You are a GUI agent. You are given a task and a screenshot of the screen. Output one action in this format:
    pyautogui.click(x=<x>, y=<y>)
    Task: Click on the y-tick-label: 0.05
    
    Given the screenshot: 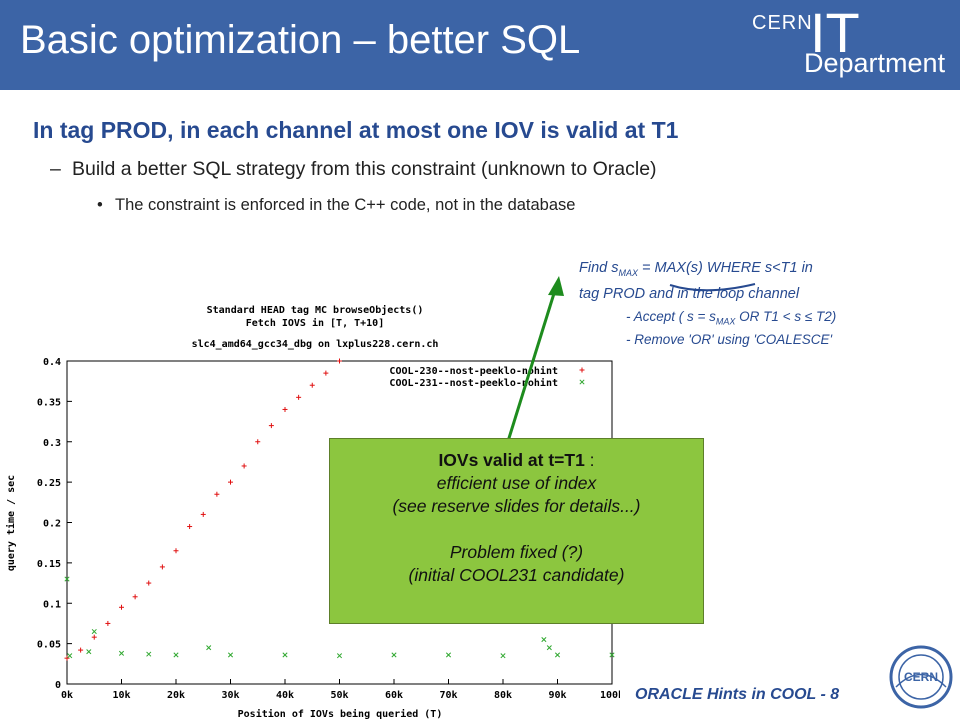 What is the action you would take?
    pyautogui.click(x=49, y=645)
    